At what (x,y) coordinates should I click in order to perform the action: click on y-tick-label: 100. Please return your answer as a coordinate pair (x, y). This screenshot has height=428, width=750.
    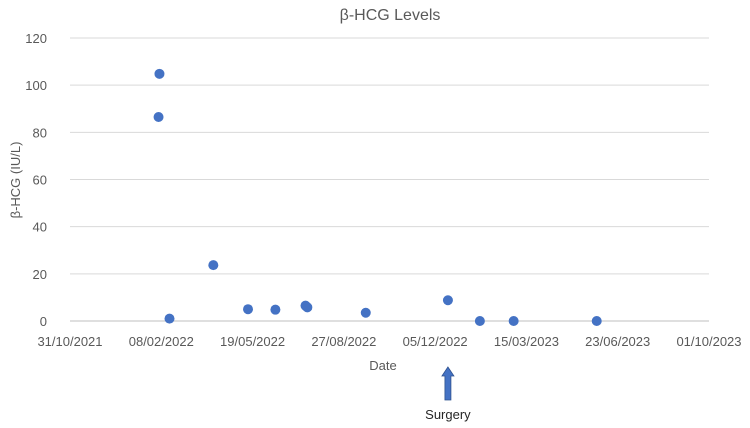
    Looking at the image, I should click on (36, 85).